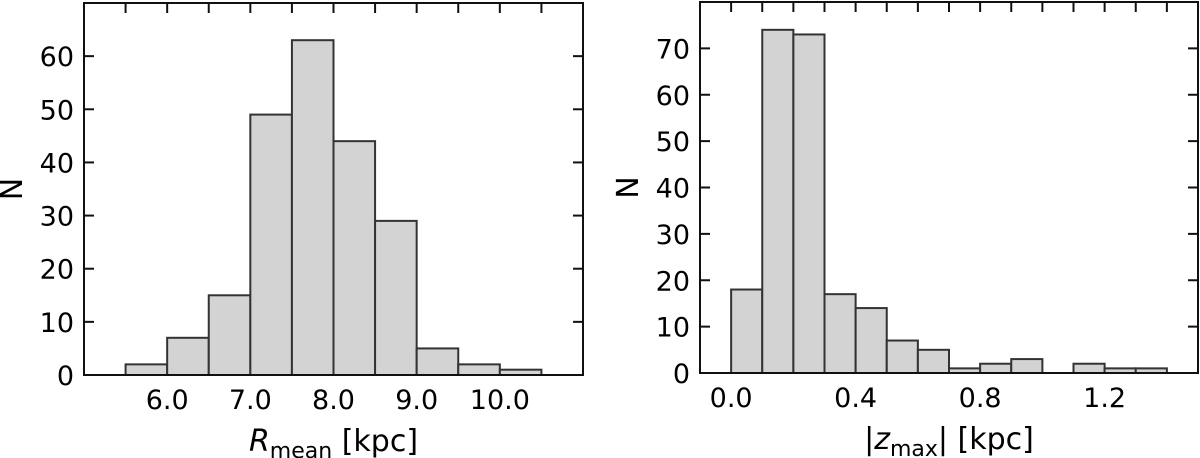 Image resolution: width=1200 pixels, height=458 pixels. Describe the element at coordinates (375, 441) in the screenshot. I see `x-label-unit: [kpc]` at that location.